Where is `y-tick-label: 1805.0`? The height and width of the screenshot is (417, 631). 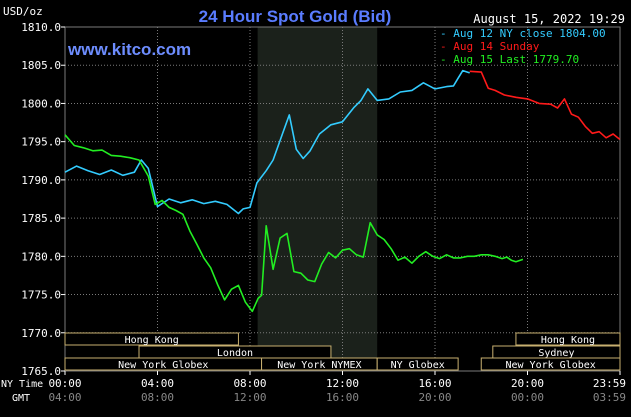
y-tick-label: 1805.0 is located at coordinates (41, 65).